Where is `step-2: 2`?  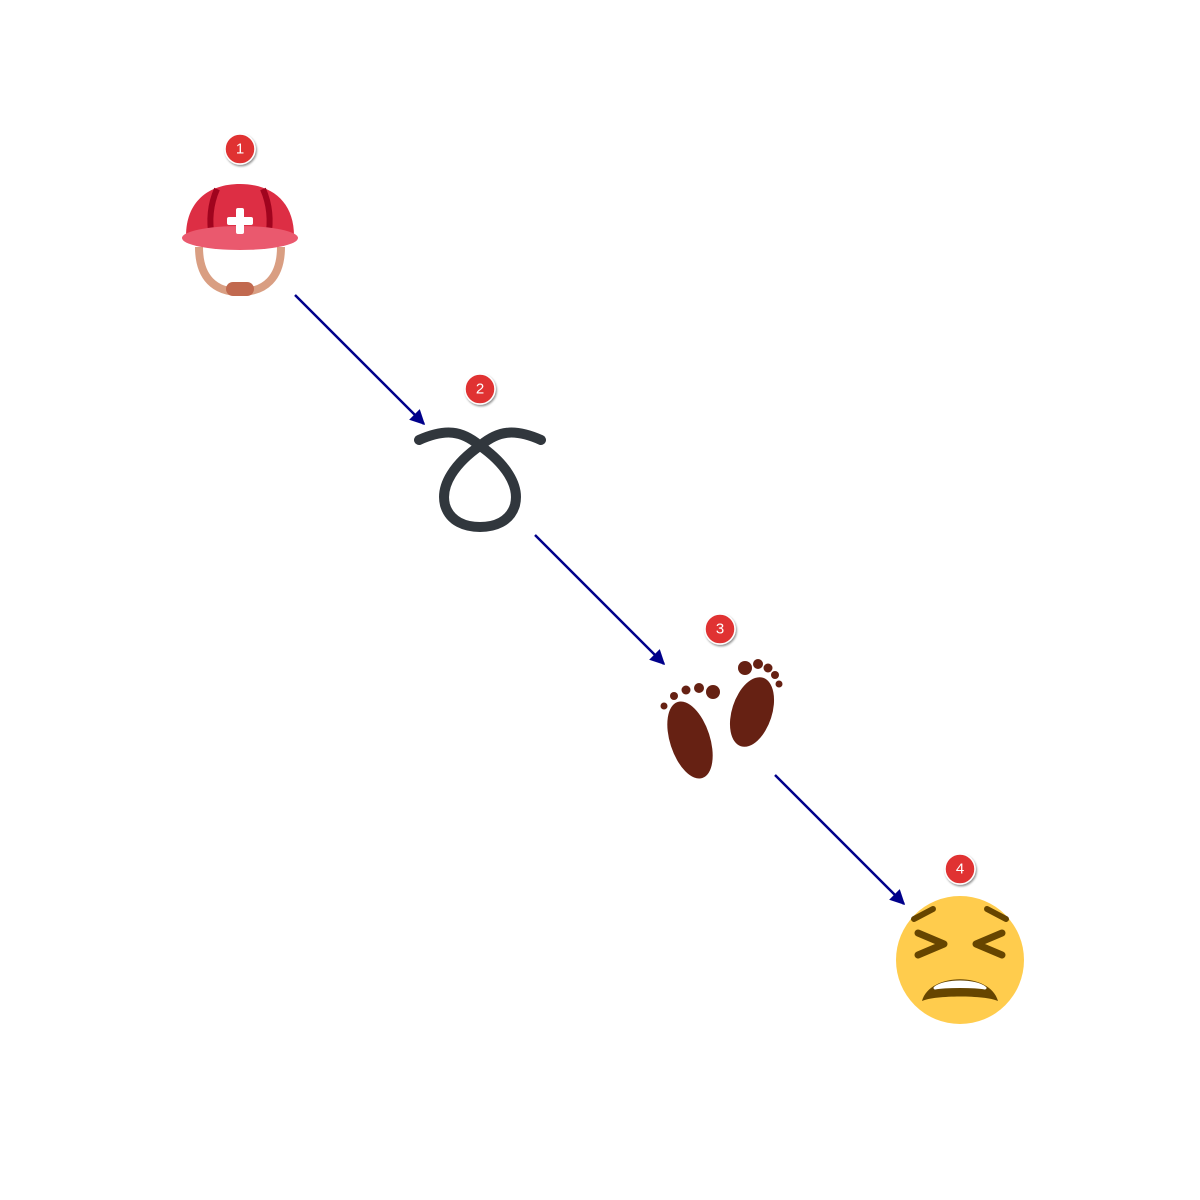
step-2: 2 is located at coordinates (480, 452).